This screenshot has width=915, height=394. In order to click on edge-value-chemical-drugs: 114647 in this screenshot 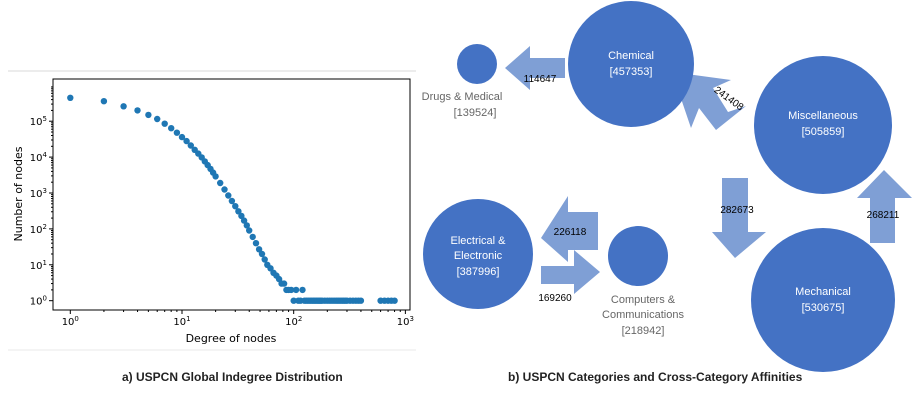, I will do `click(540, 79)`.